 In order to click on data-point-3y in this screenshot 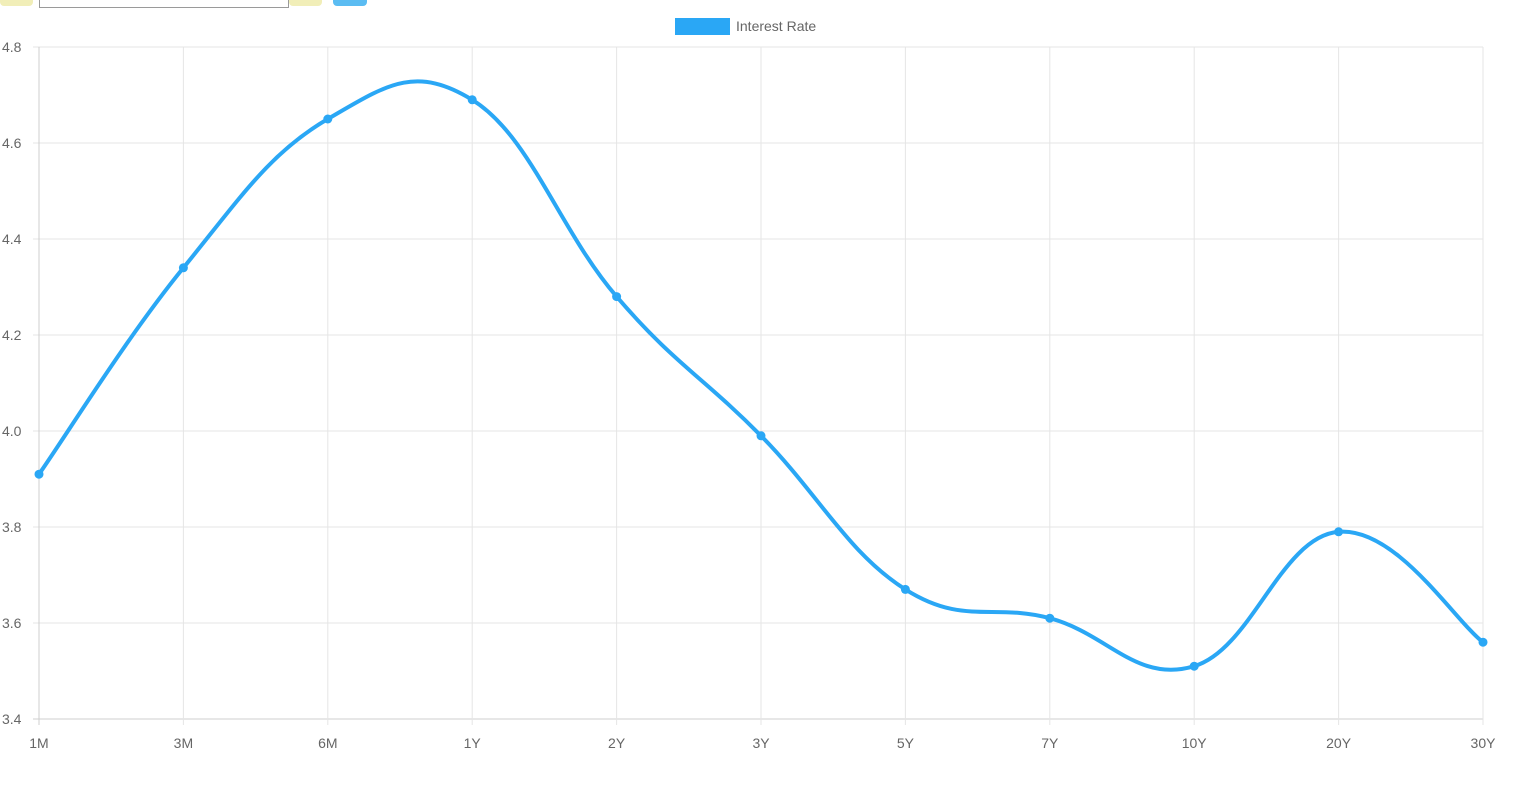, I will do `click(761, 436)`.